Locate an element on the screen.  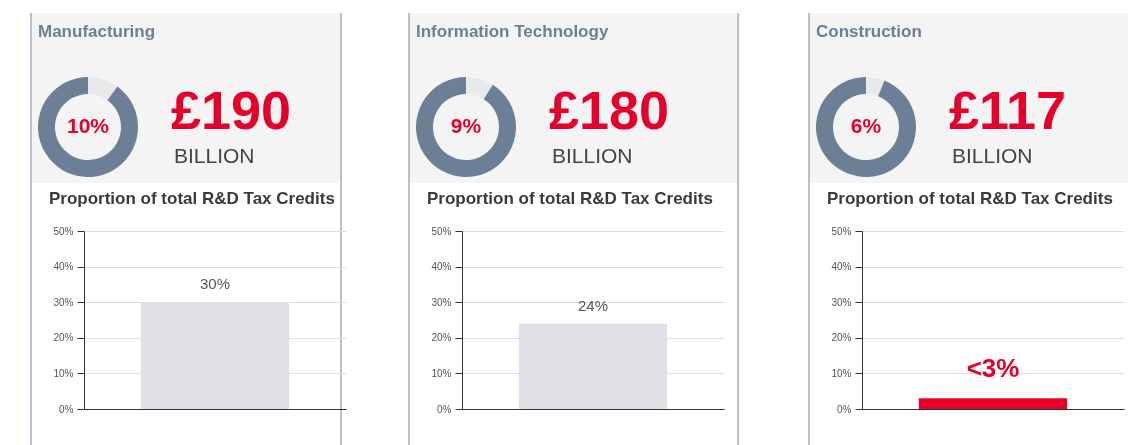
data-label: 30% is located at coordinates (215, 284).